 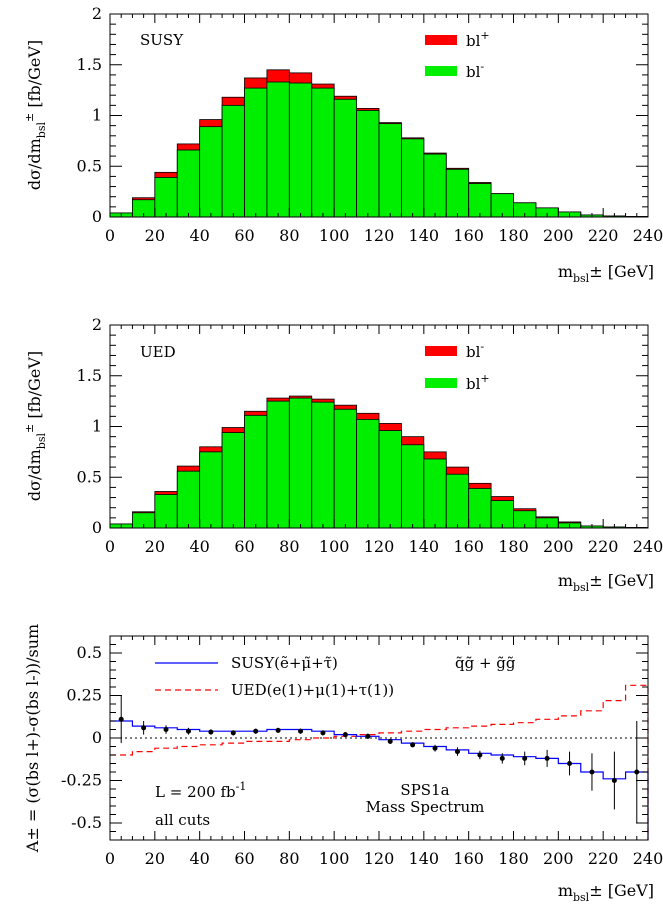 I want to click on x-tick-label: 20, so click(x=155, y=546).